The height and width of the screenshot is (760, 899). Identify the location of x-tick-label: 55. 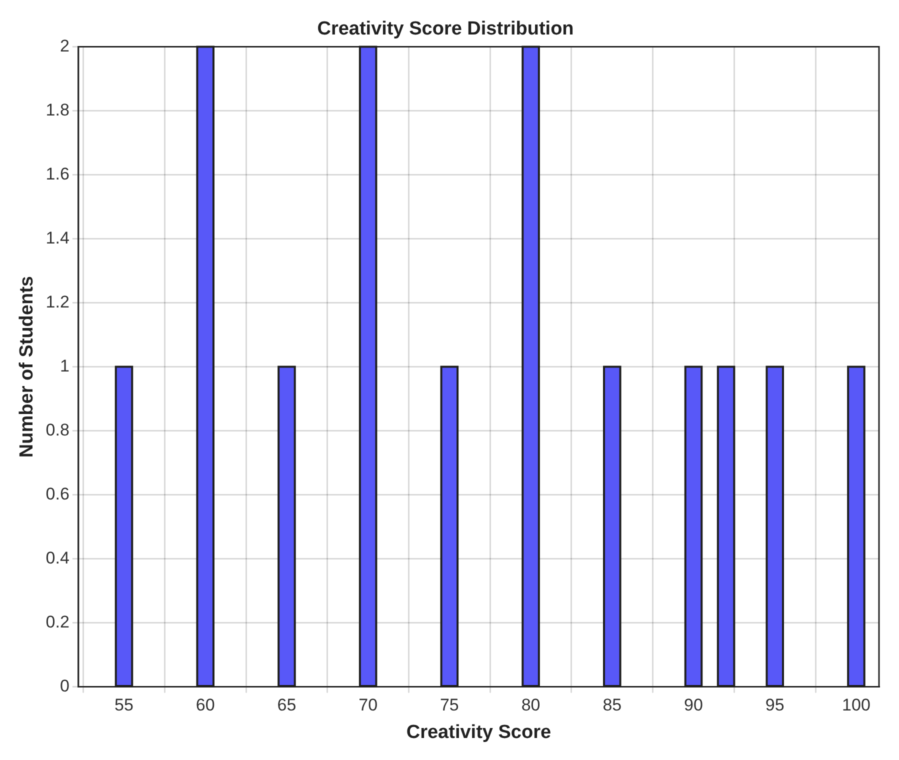
(124, 705).